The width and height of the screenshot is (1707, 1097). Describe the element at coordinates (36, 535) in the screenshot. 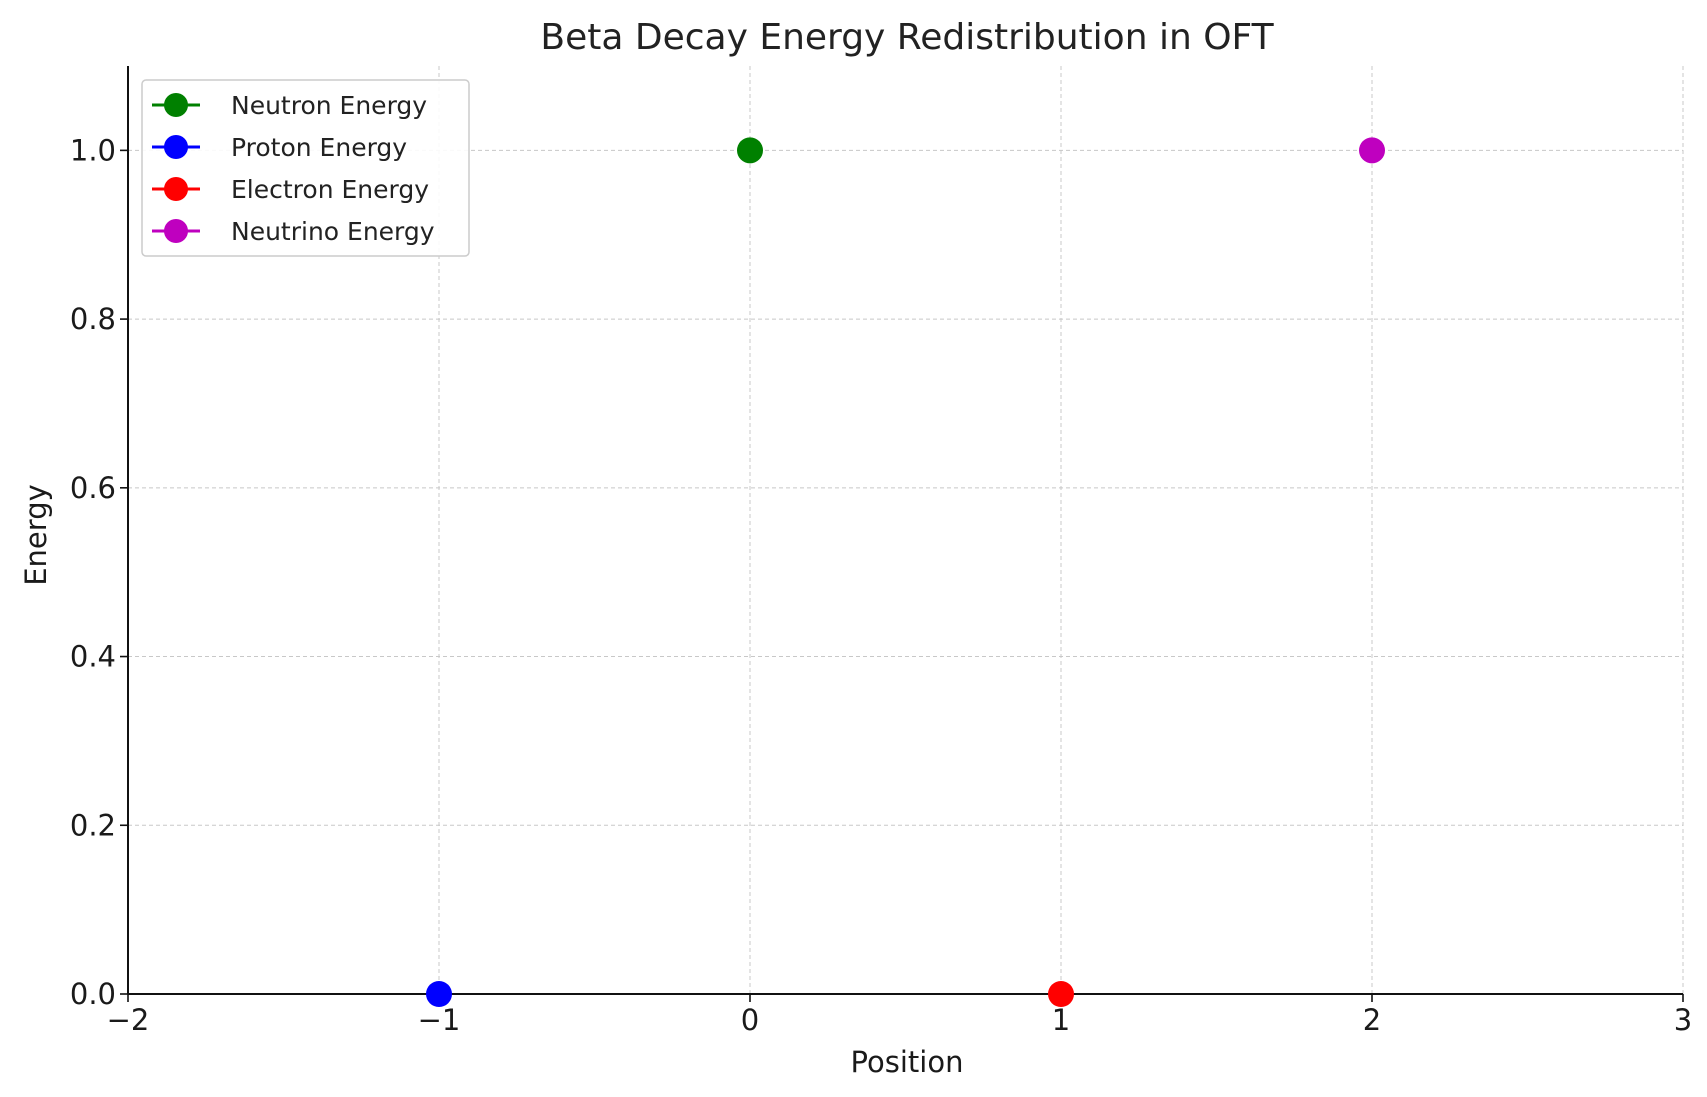

I see `y-axis-label: Energy` at that location.